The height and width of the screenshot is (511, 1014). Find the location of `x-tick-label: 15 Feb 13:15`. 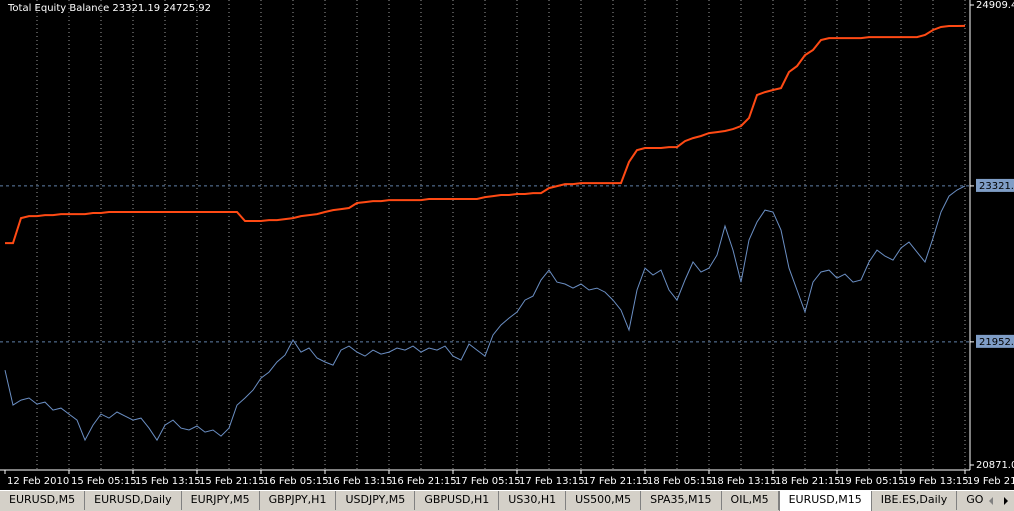

x-tick-label: 15 Feb 13:15 is located at coordinates (168, 481).